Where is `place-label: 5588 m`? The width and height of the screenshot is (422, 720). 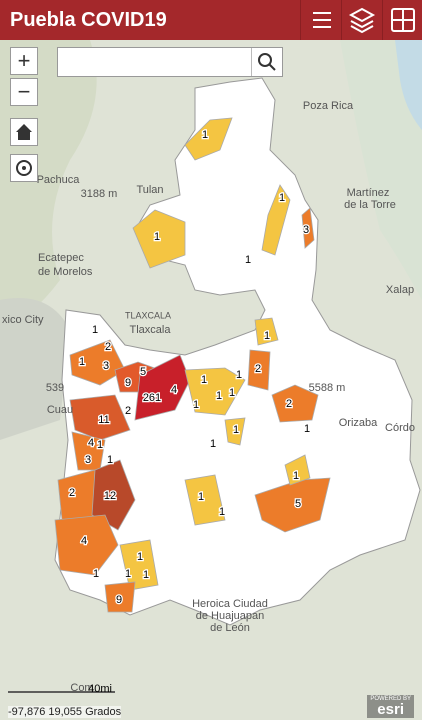
place-label: 5588 m is located at coordinates (327, 388).